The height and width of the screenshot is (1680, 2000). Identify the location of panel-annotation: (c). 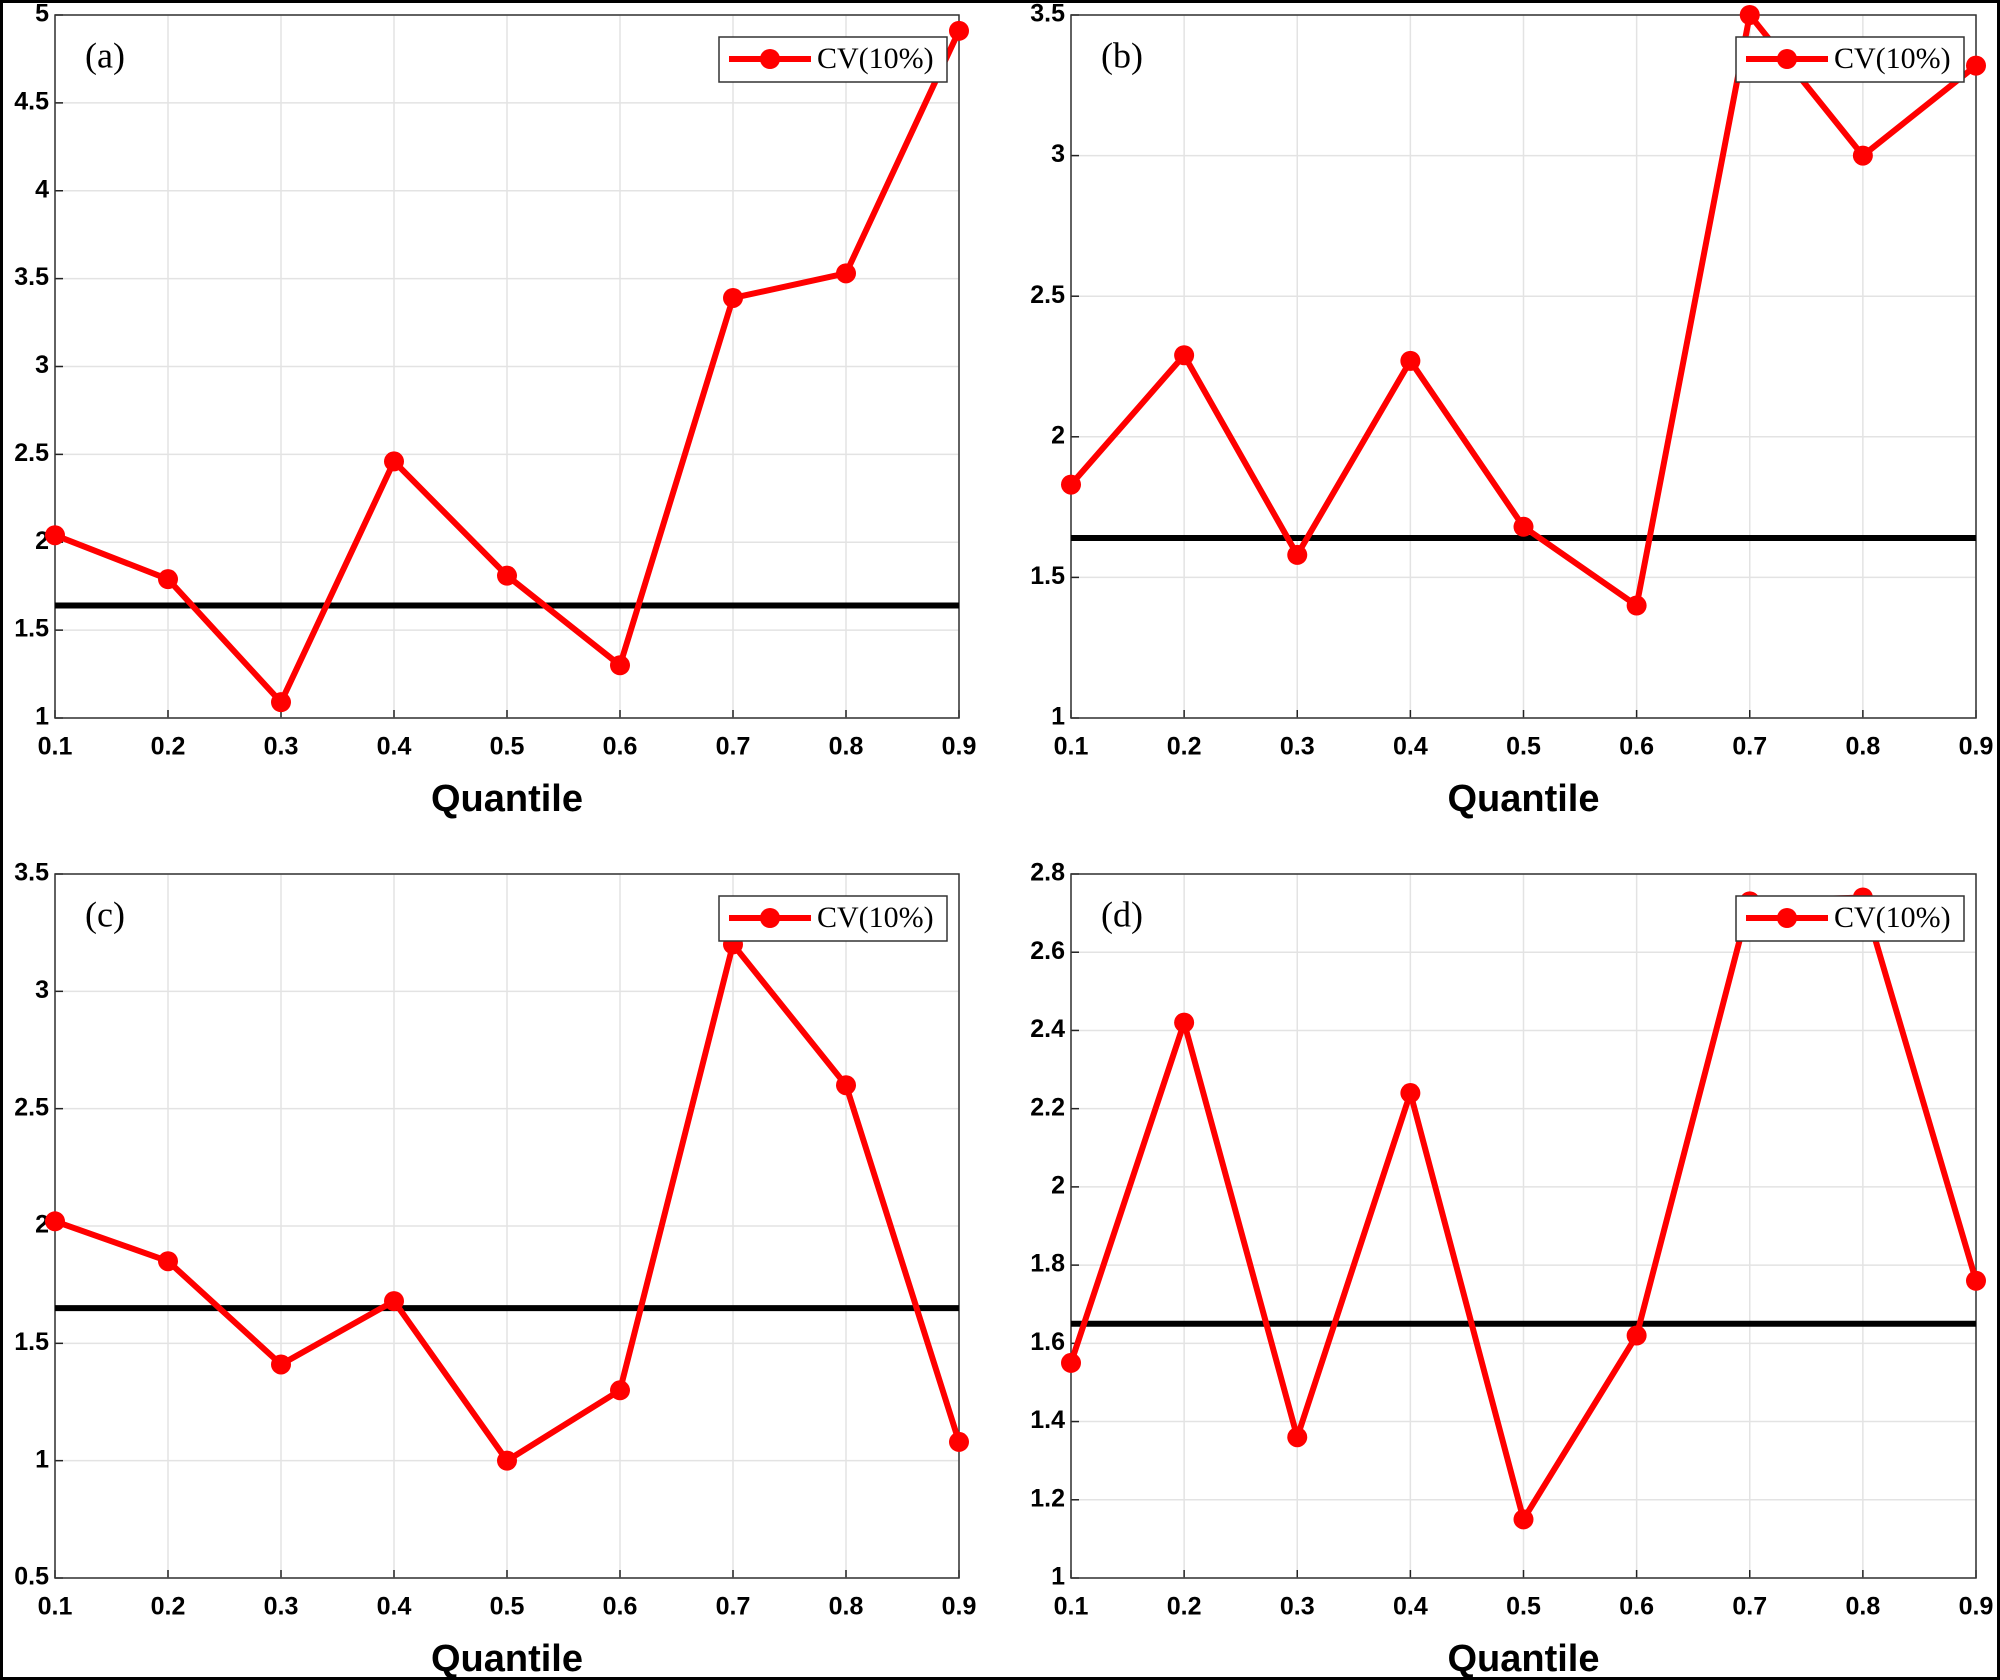
(105, 914).